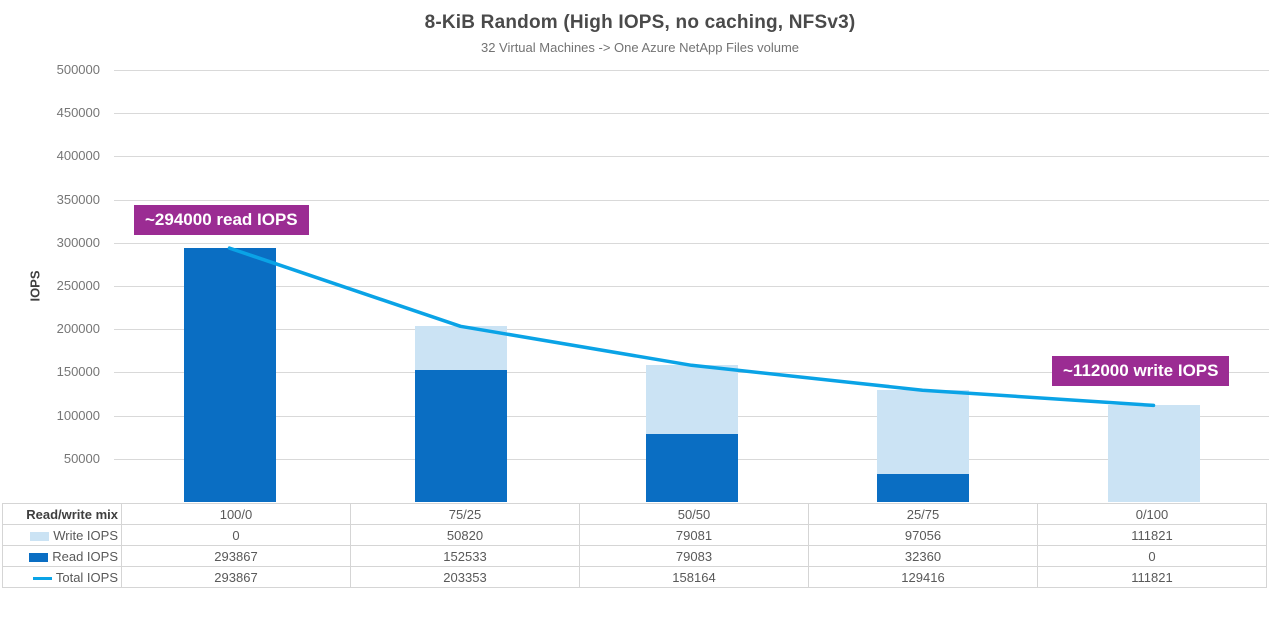 The image size is (1280, 626). I want to click on table-category-cell: 50/50, so click(694, 514).